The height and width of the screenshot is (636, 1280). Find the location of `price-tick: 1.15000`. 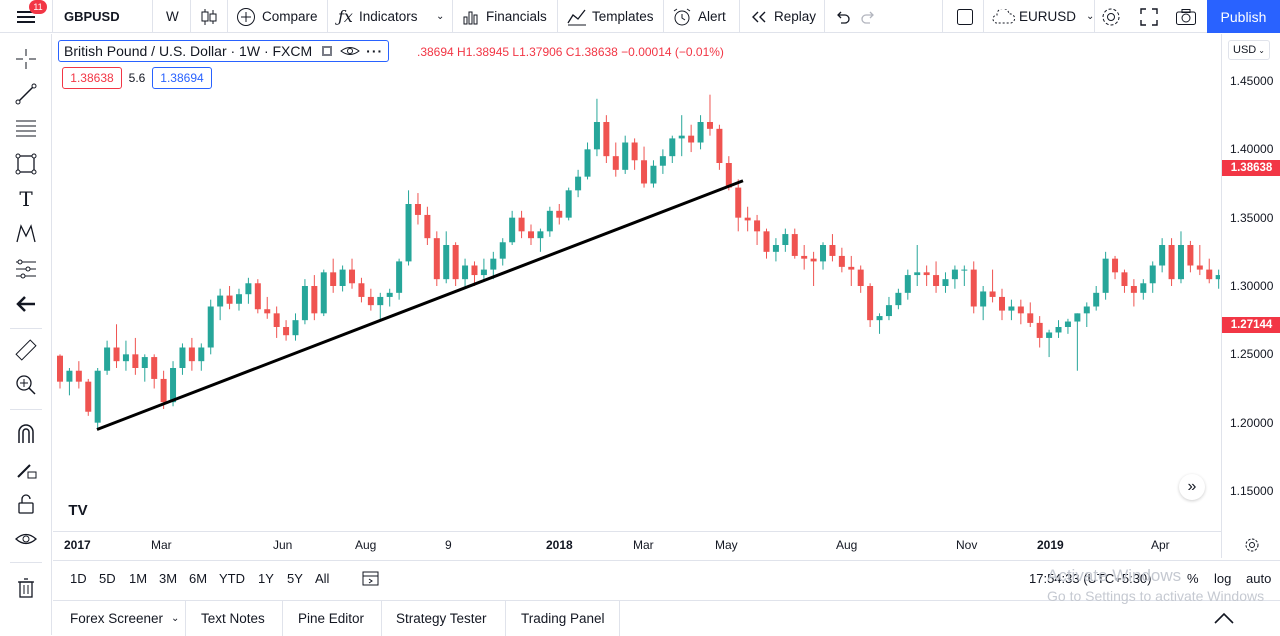

price-tick: 1.15000 is located at coordinates (1252, 491).